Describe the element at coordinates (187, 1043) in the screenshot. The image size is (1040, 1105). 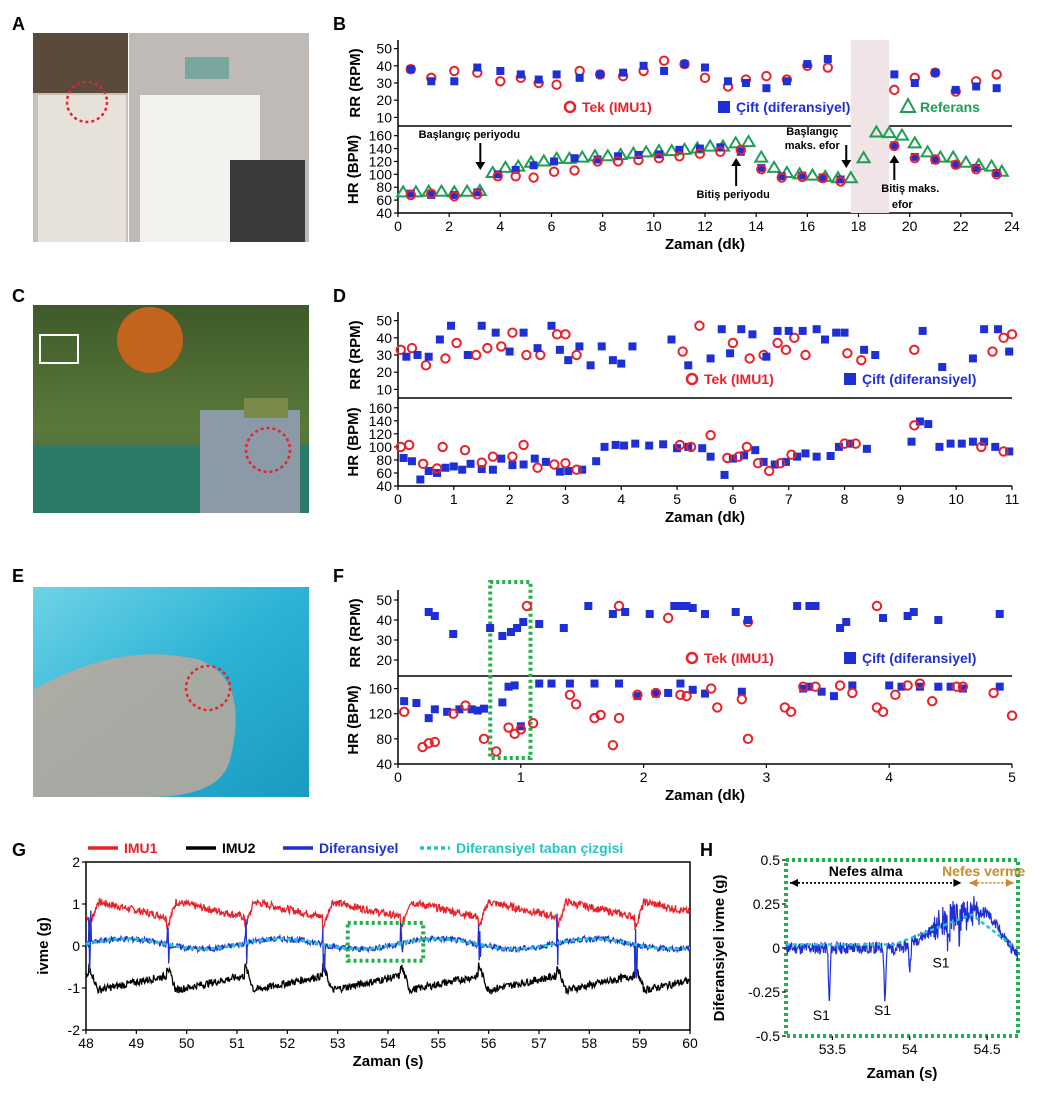
I see `g-xtick-label: 50` at that location.